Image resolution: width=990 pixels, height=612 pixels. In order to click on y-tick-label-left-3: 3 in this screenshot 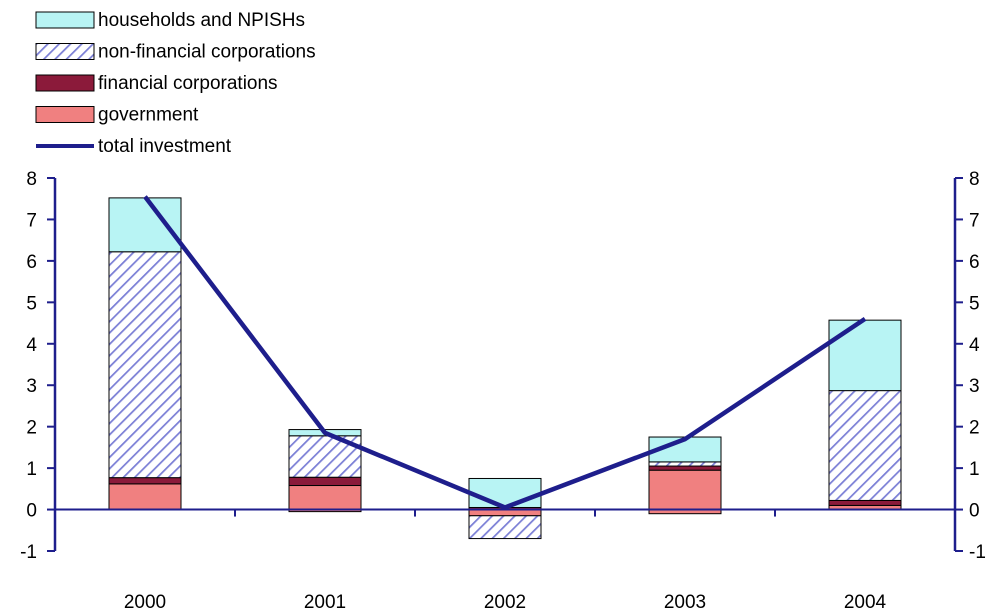, I will do `click(31, 386)`.